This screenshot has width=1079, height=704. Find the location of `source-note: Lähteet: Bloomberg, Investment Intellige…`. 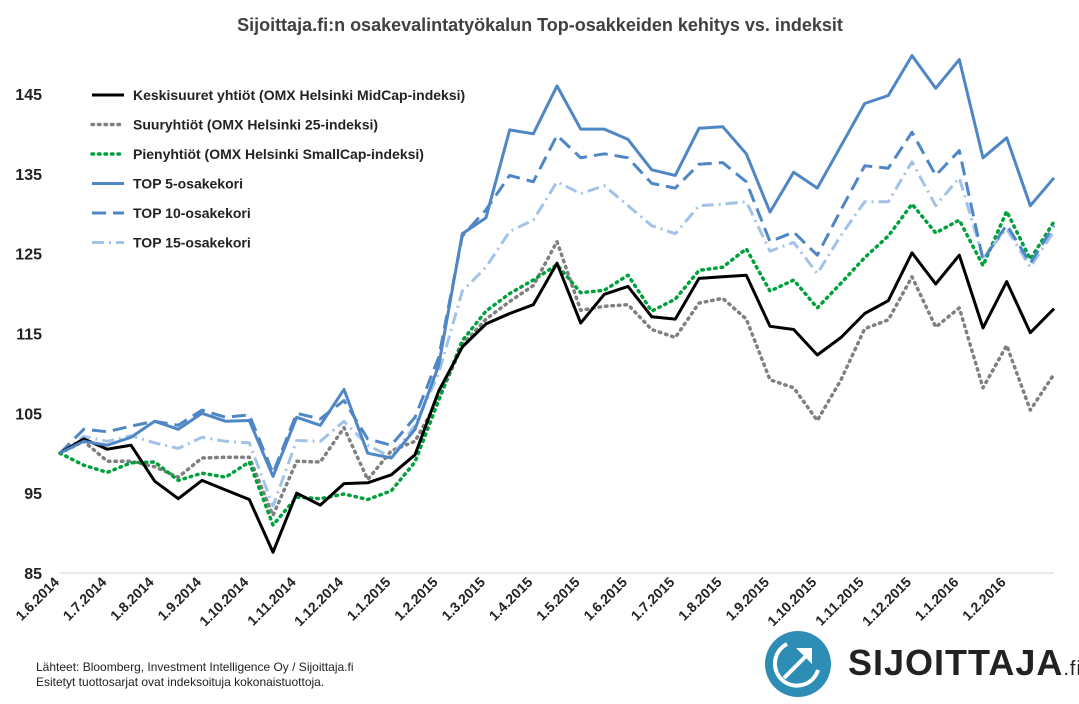

source-note: Lähteet: Bloomberg, Investment Intellige… is located at coordinates (195, 675).